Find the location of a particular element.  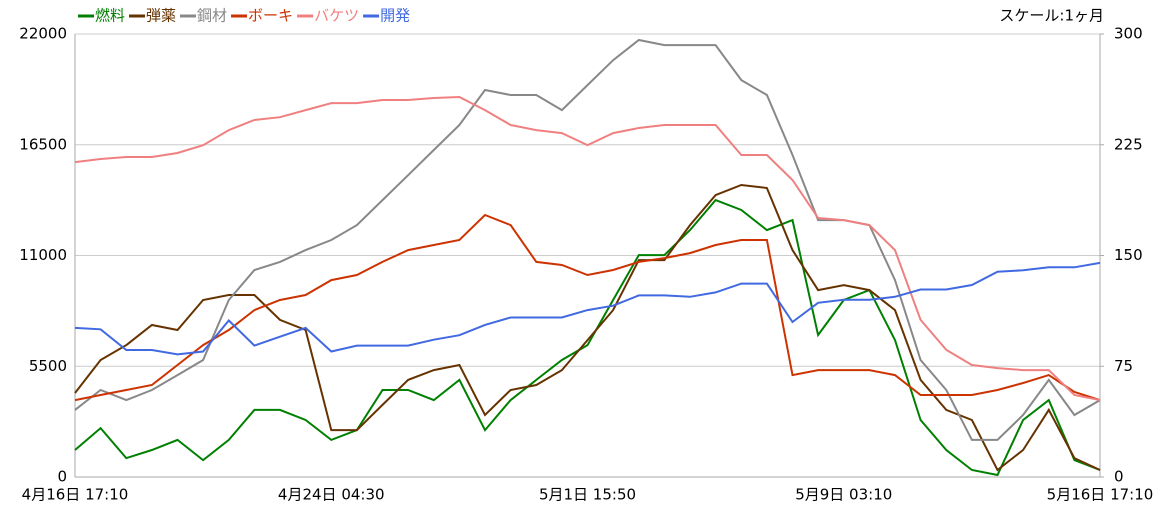

y2-tick-label: 75 is located at coordinates (1123, 366).